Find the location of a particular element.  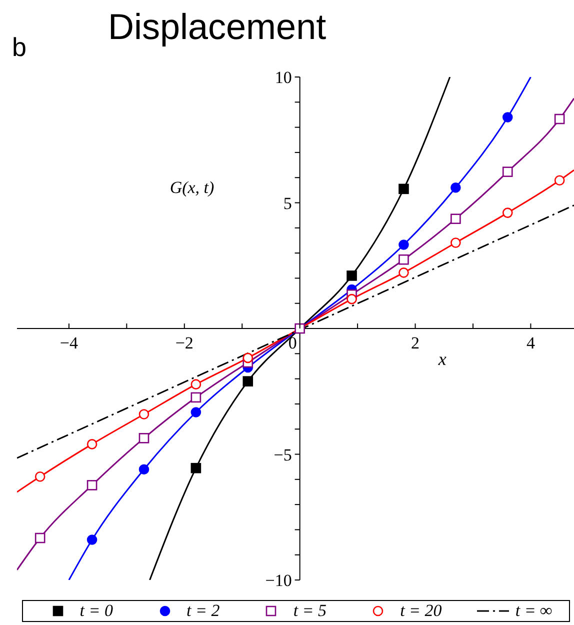

y-tick-label: −5 is located at coordinates (283, 454).